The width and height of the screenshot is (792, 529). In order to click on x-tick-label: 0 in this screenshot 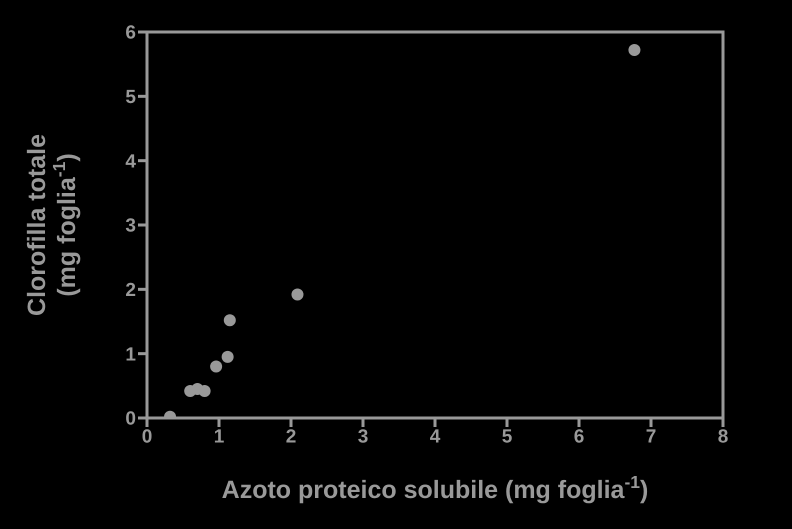, I will do `click(147, 437)`.